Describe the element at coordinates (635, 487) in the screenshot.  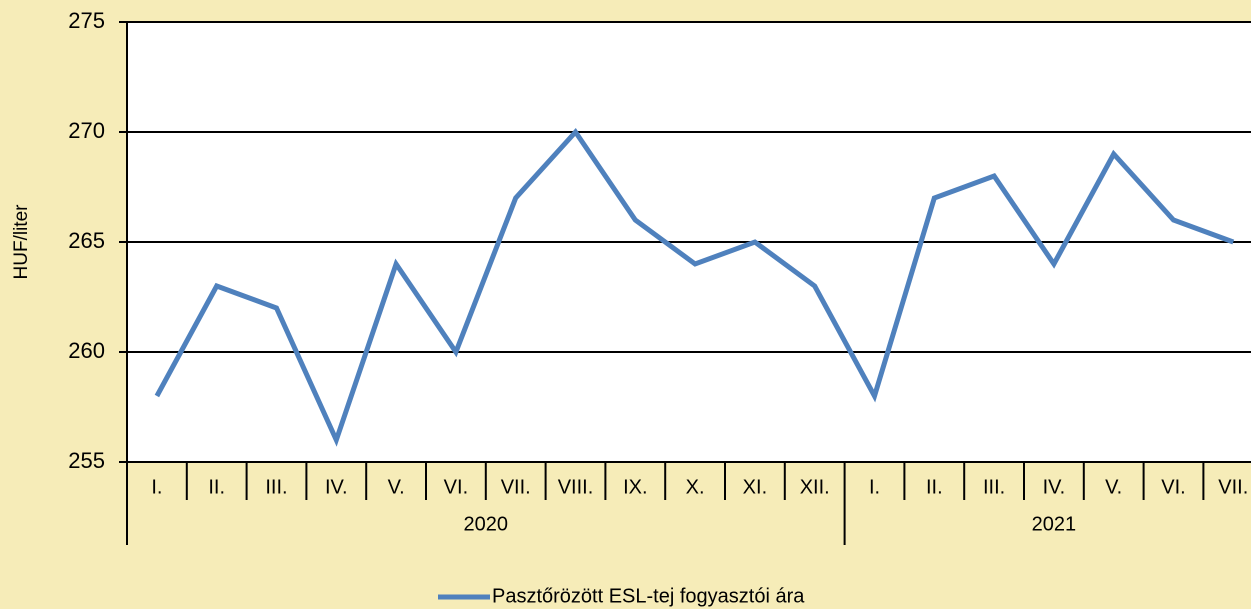
I see `x-tick-label: IX.` at that location.